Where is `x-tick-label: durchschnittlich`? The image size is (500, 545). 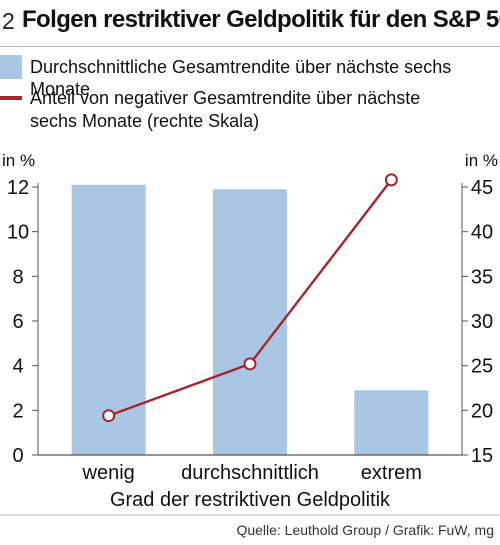
x-tick-label: durchschnittlich is located at coordinates (250, 473).